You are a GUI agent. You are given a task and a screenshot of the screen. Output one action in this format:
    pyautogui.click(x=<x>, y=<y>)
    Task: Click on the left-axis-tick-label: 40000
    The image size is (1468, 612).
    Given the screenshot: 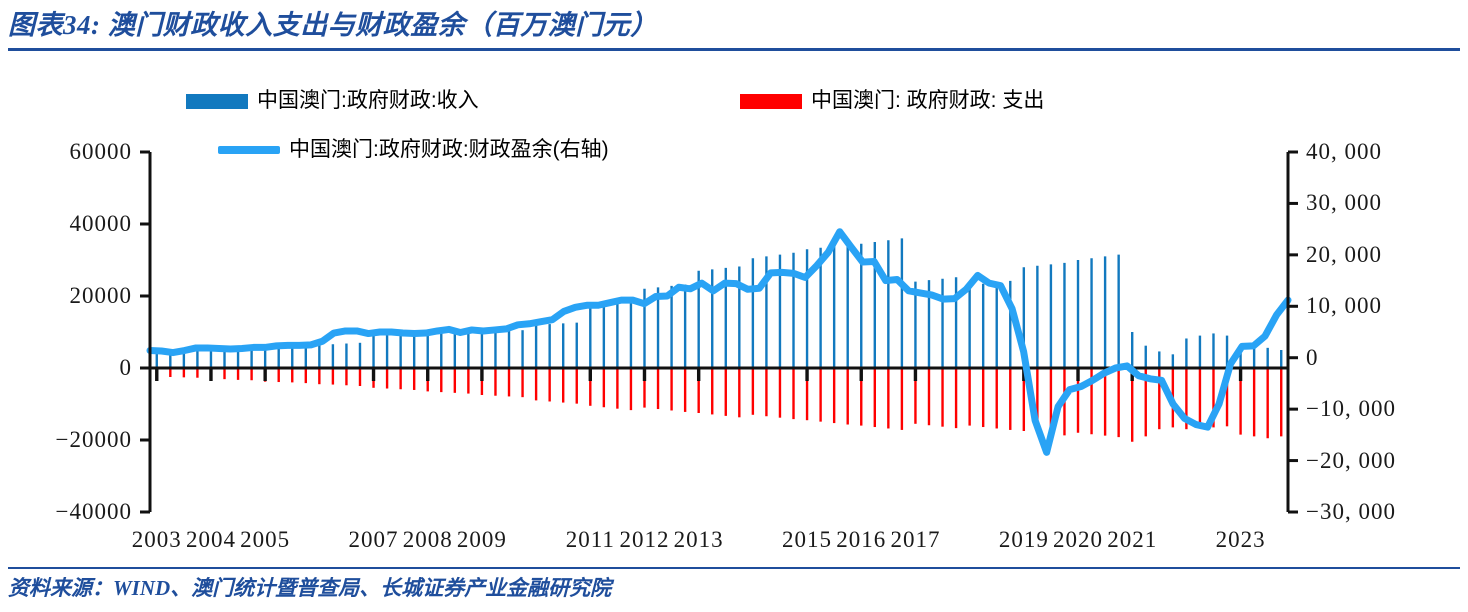 What is the action you would take?
    pyautogui.click(x=100, y=223)
    